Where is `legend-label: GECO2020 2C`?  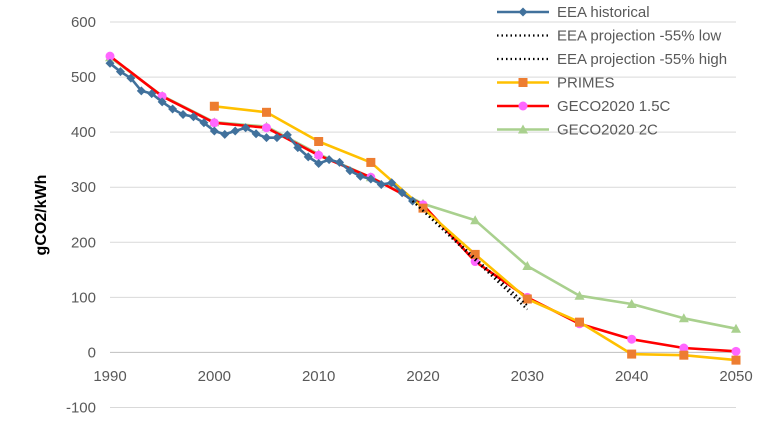 legend-label: GECO2020 2C is located at coordinates (607, 130).